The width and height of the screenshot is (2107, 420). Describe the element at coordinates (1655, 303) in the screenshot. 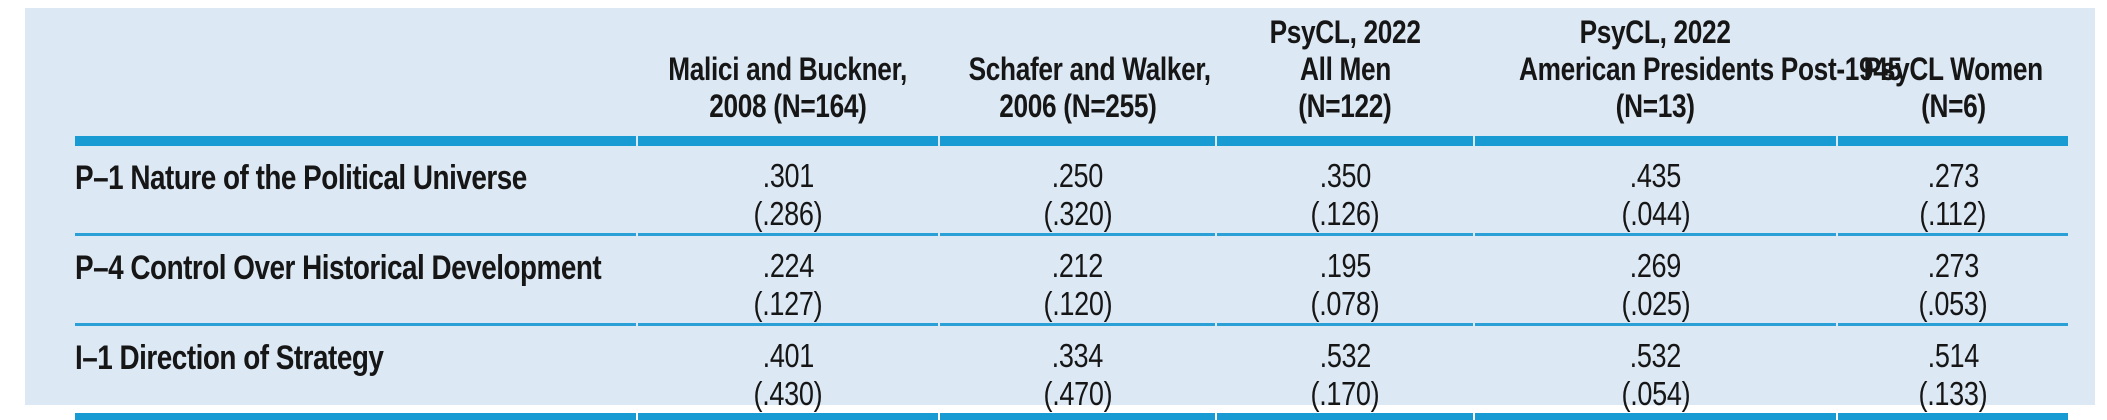

I see `sd-value: (.025)` at that location.